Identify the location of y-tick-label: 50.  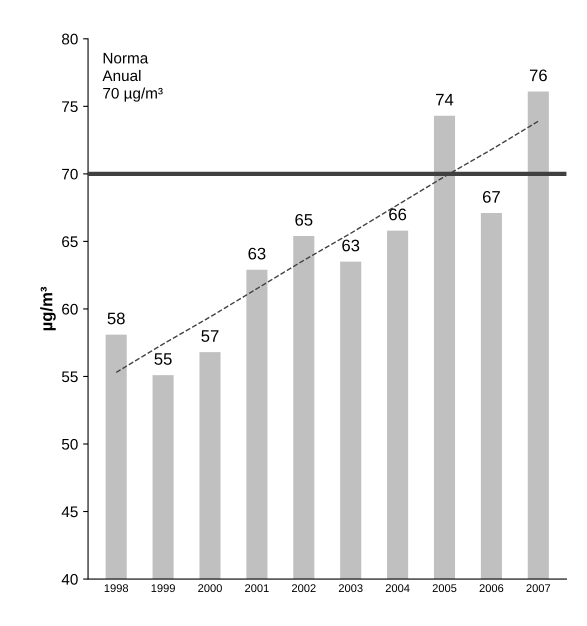
(70, 444).